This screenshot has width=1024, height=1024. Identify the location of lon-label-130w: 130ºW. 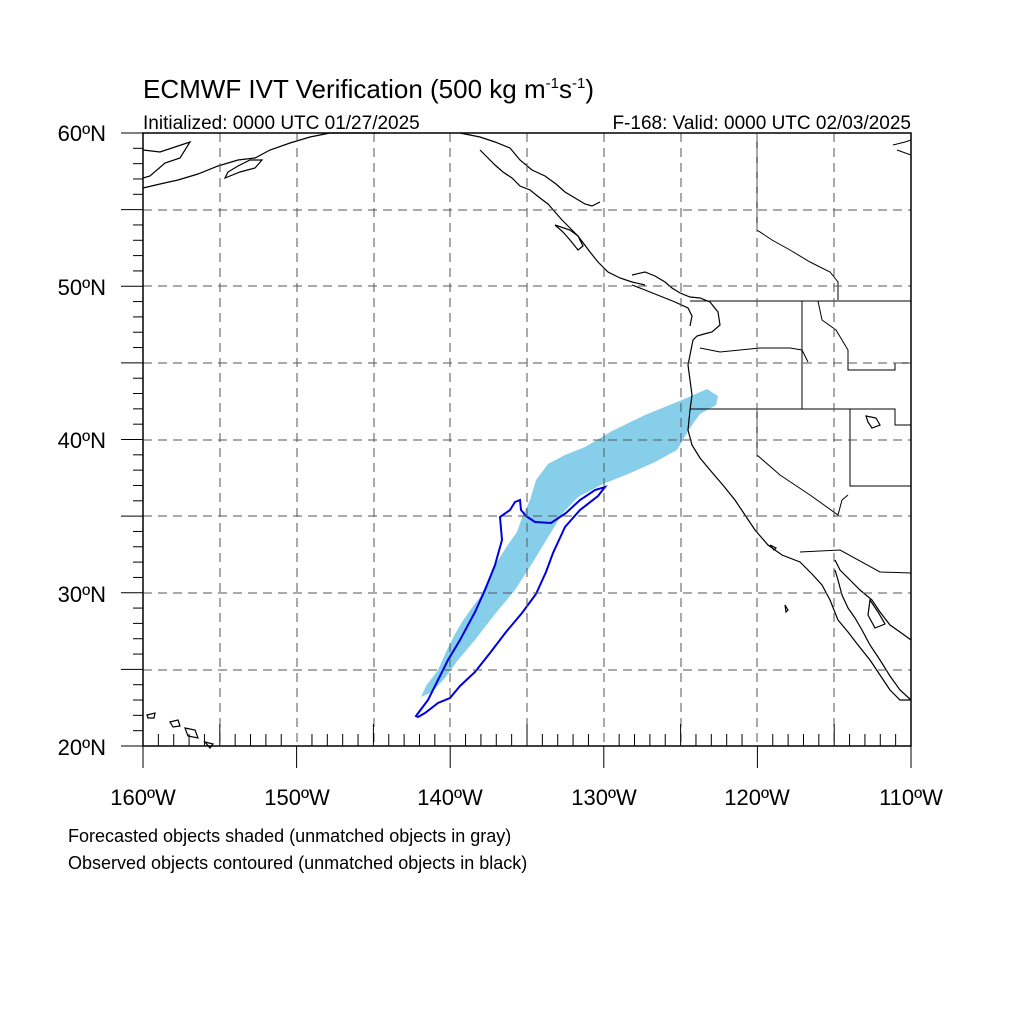
(604, 797).